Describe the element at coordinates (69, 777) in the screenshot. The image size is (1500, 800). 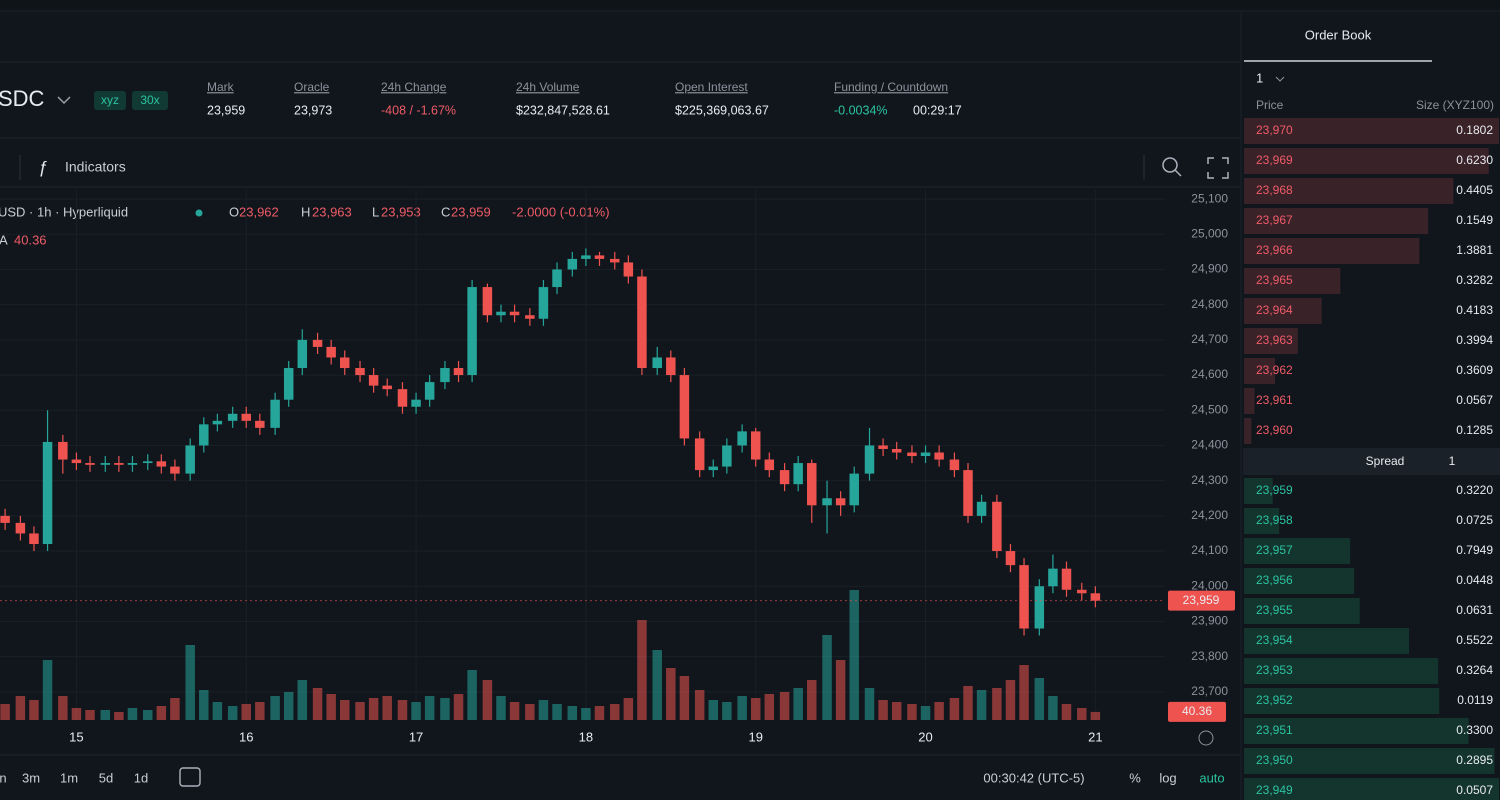
I see `range-button: 1m` at that location.